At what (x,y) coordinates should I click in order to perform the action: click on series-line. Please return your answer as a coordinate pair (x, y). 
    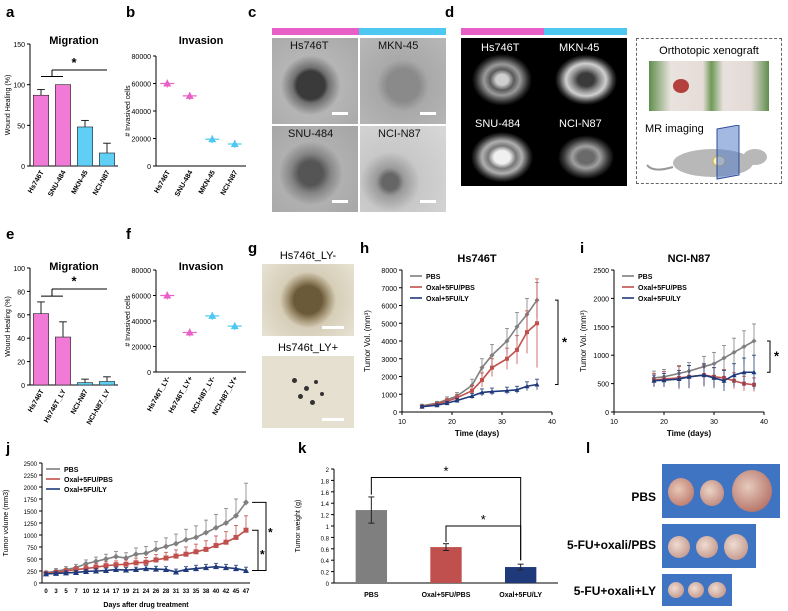
    Looking at the image, I should click on (703, 376).